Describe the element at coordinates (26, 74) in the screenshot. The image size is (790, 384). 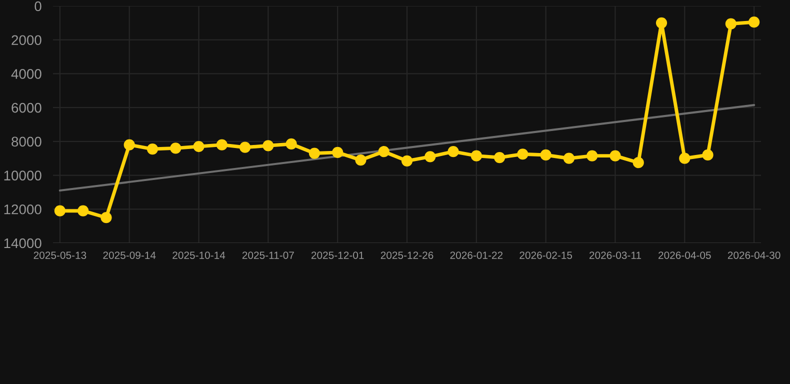
I see `y-tick-label: 4000` at that location.